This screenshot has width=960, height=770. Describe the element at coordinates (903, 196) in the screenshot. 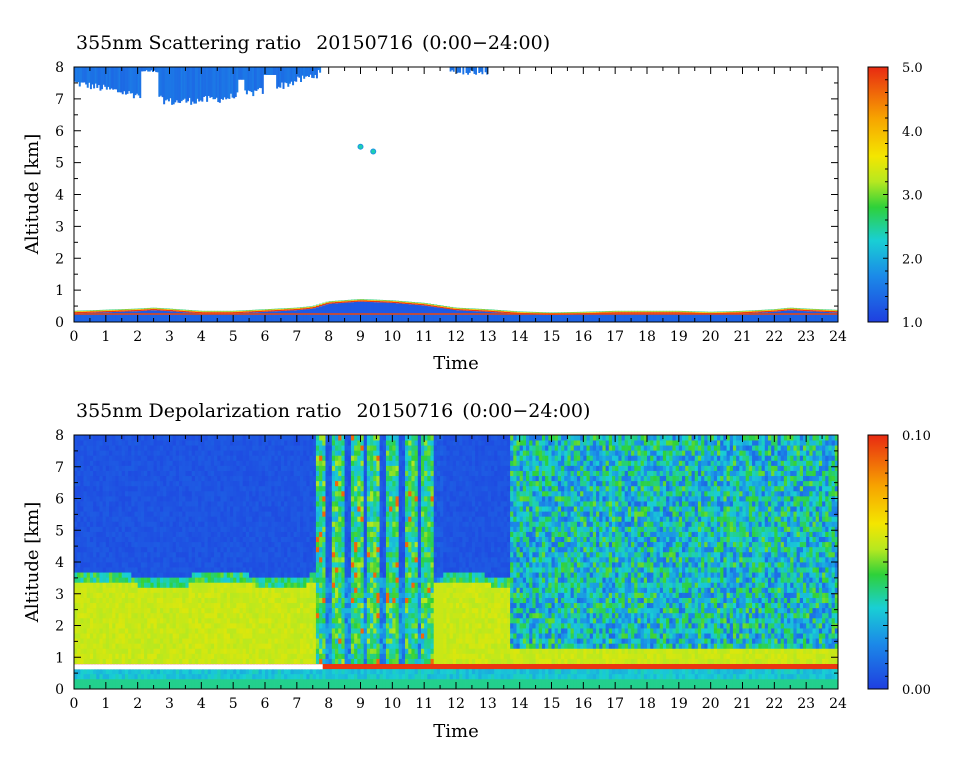

I see `colorbar-1-ticks: 1.02.03.04.05.0` at that location.